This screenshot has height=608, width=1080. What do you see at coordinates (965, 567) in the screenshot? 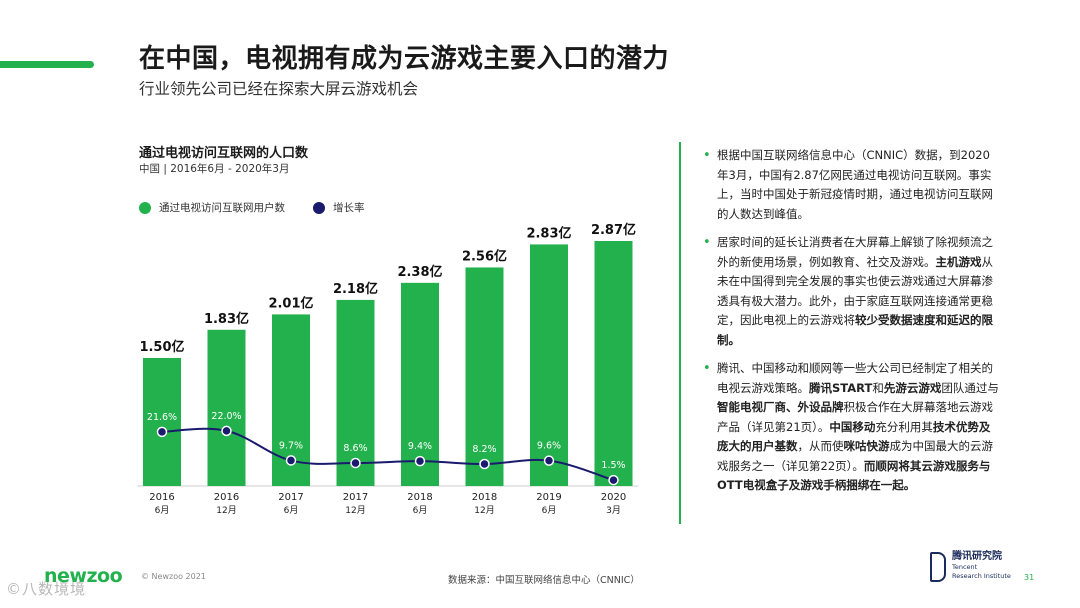
I see `tencent-name-en-1: Tencent` at bounding box center [965, 567].